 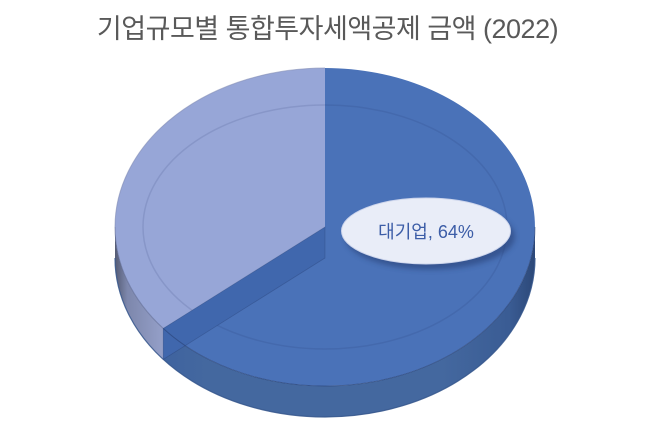 What do you see at coordinates (220, 147) in the screenshot?
I see `pie-back-rim-edge-light` at bounding box center [220, 147].